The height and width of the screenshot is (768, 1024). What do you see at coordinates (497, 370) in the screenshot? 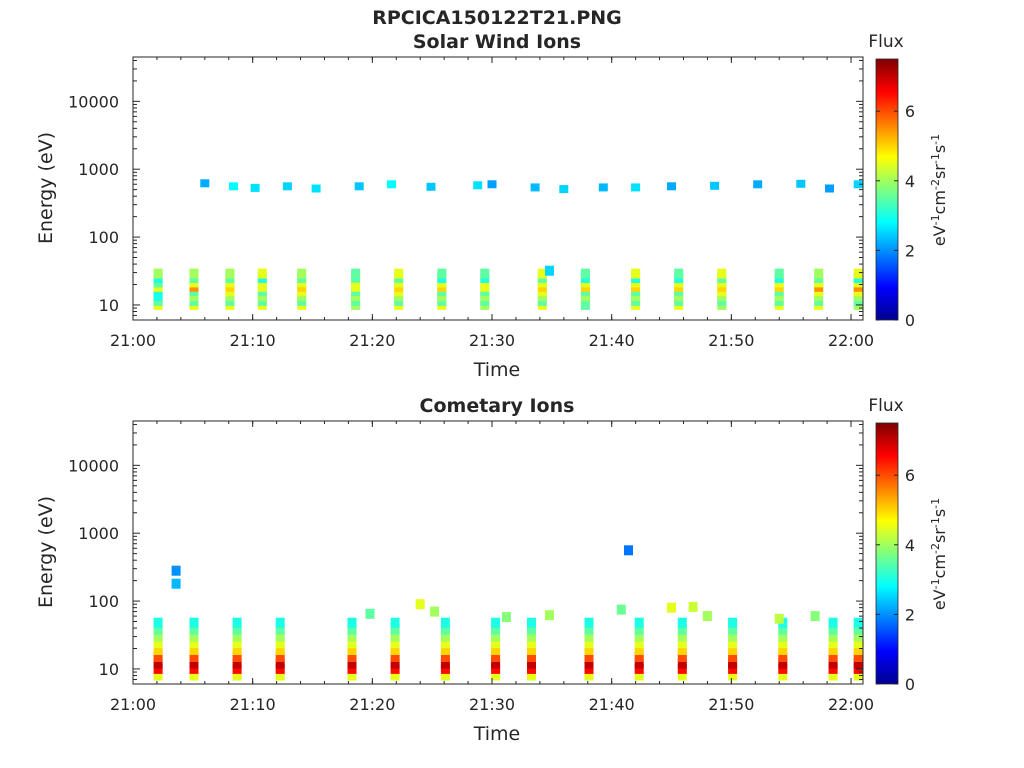
I see `x-axis-label: Time` at bounding box center [497, 370].